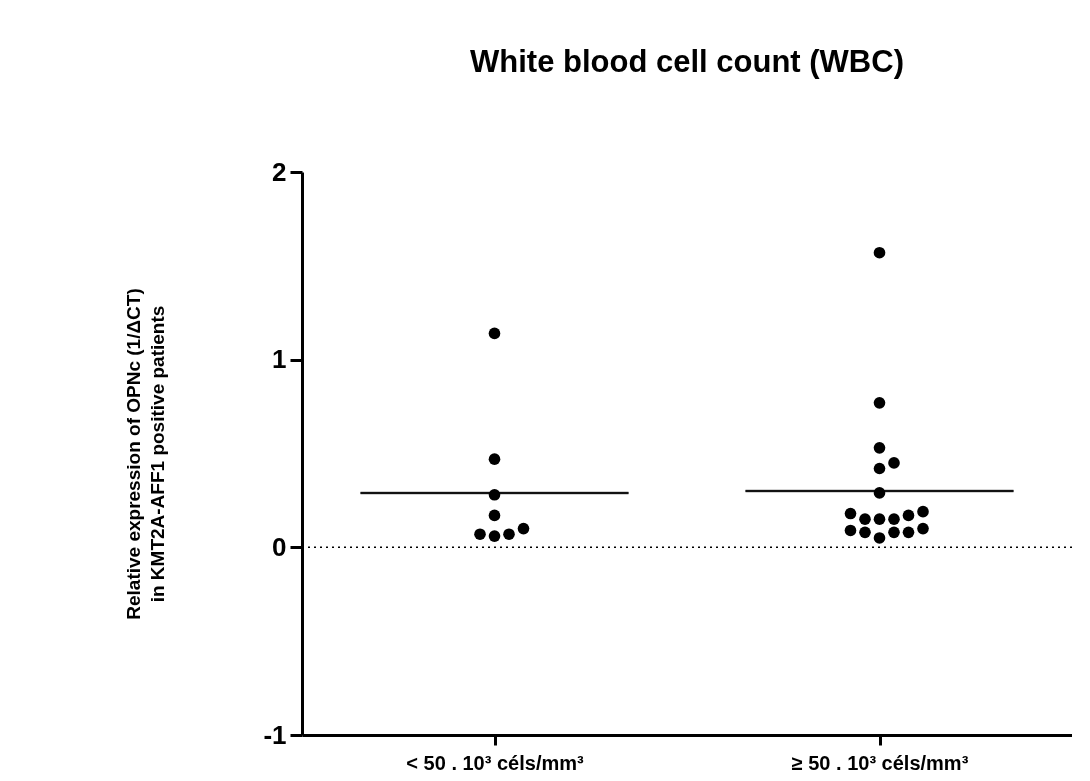 The height and width of the screenshot is (781, 1090). What do you see at coordinates (279, 359) in the screenshot?
I see `y-tick-label: 1` at bounding box center [279, 359].